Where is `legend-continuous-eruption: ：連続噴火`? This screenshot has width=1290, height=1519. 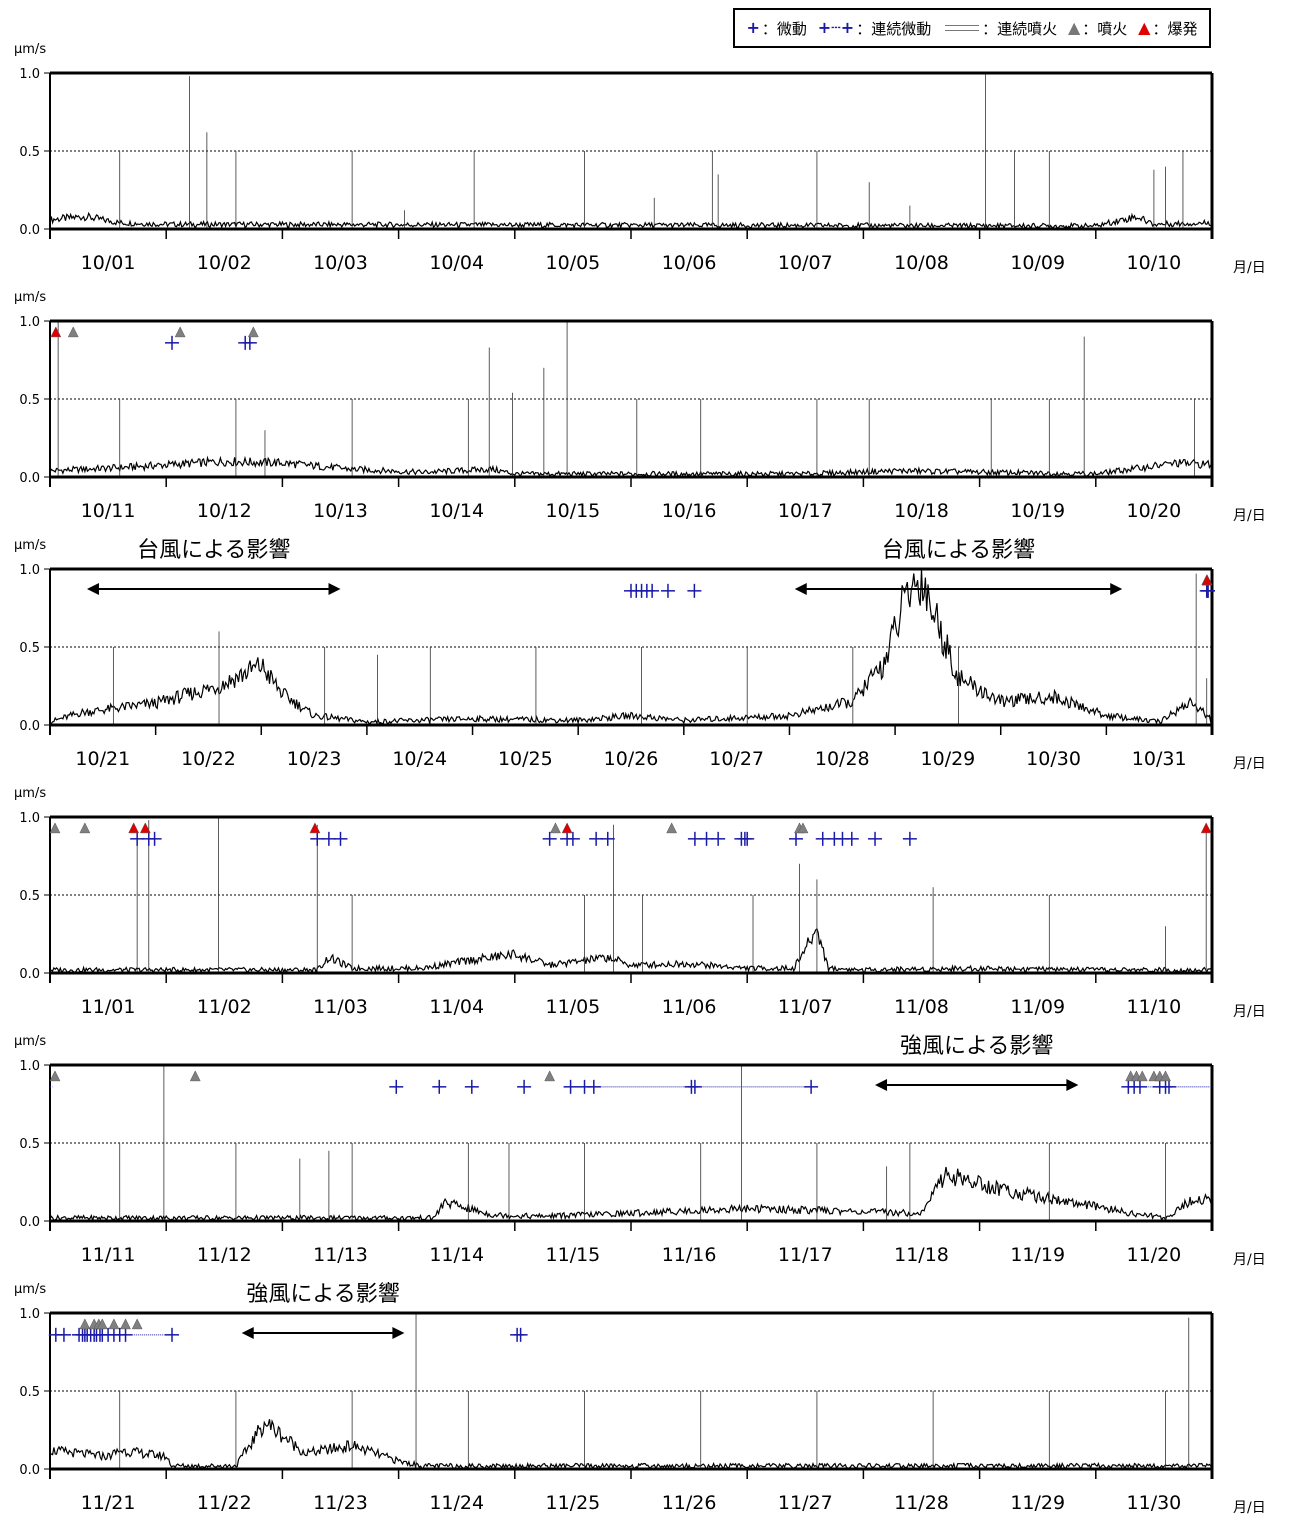
legend-continuous-eruption: ：連続噴火 is located at coordinates (999, 28).